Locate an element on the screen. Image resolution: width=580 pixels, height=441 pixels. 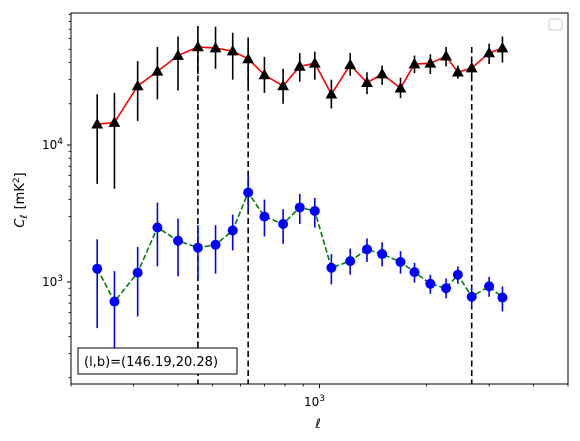
y-tick-label-exponent: 3 is located at coordinates (60, 279).